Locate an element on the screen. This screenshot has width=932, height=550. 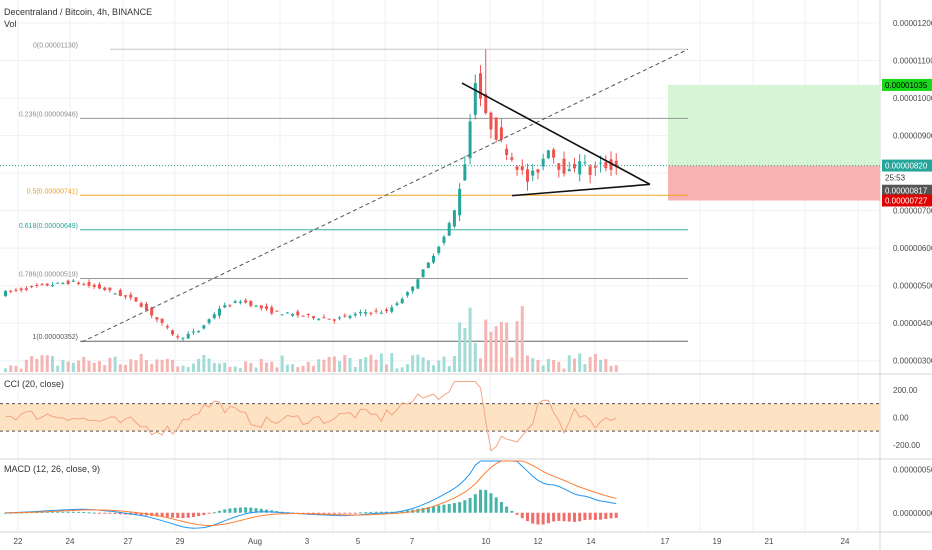
entry-badge is located at coordinates (907, 165).